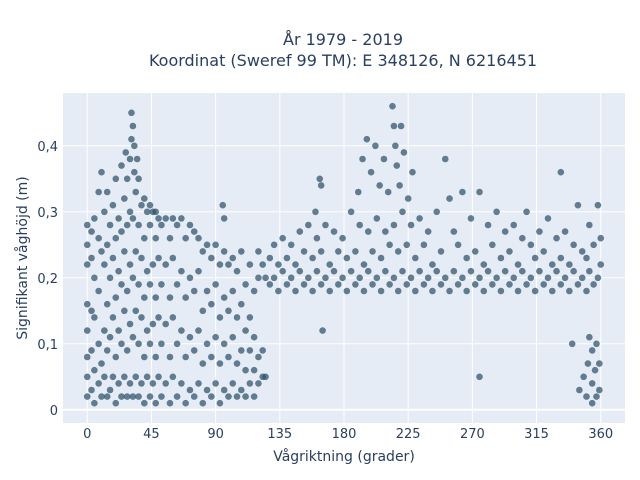 Image resolution: width=640 pixels, height=480 pixels. What do you see at coordinates (47, 279) in the screenshot?
I see `y-tick-label: 0,2` at bounding box center [47, 279].